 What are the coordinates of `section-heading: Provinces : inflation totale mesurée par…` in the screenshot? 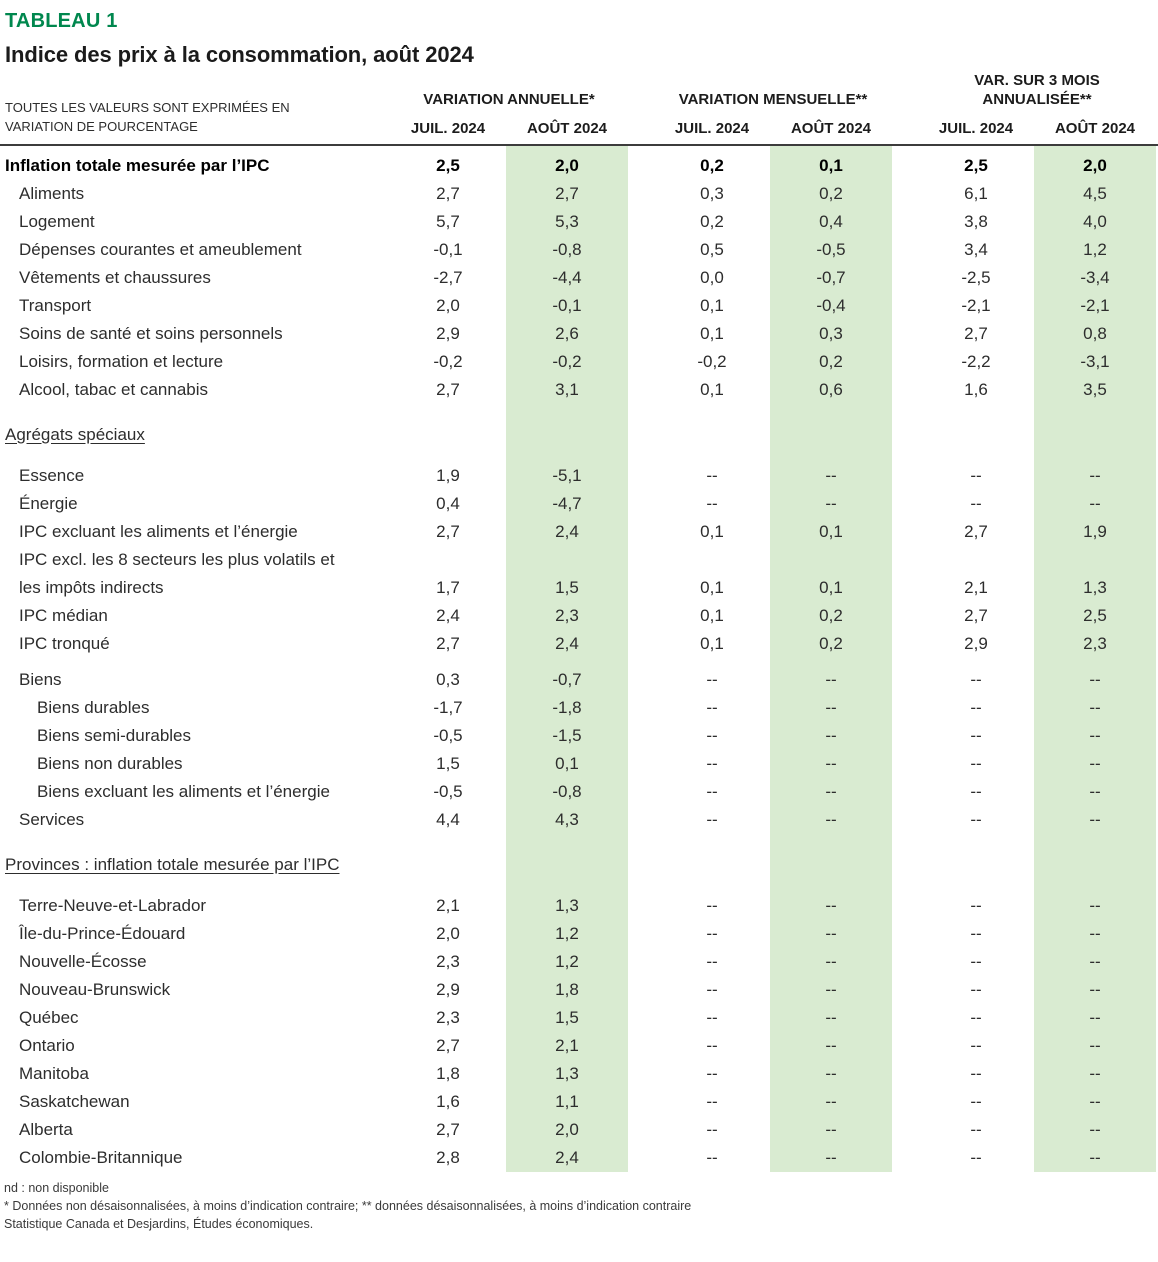 It's located at (172, 864).